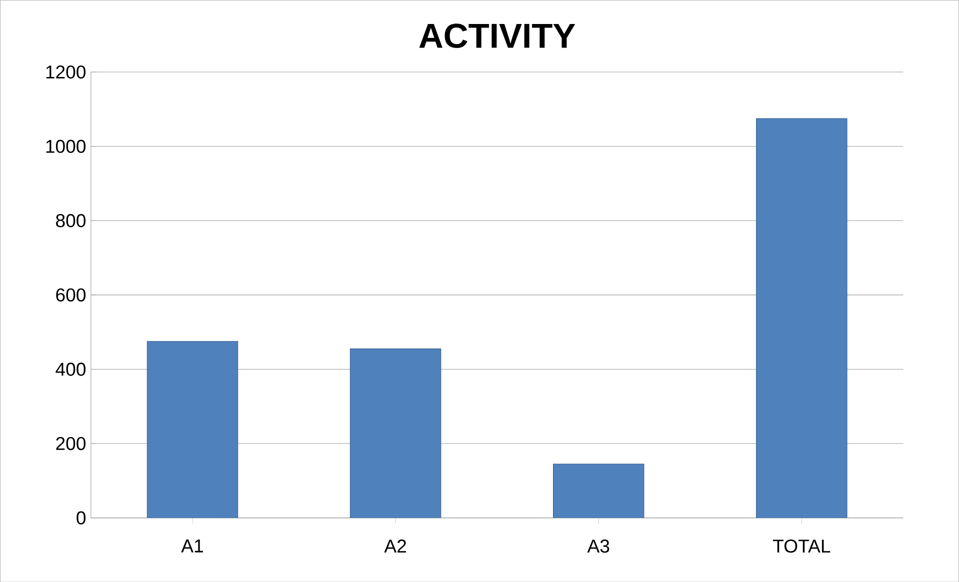 This screenshot has width=959, height=582. Describe the element at coordinates (71, 295) in the screenshot. I see `y-tick-label: 600` at that location.